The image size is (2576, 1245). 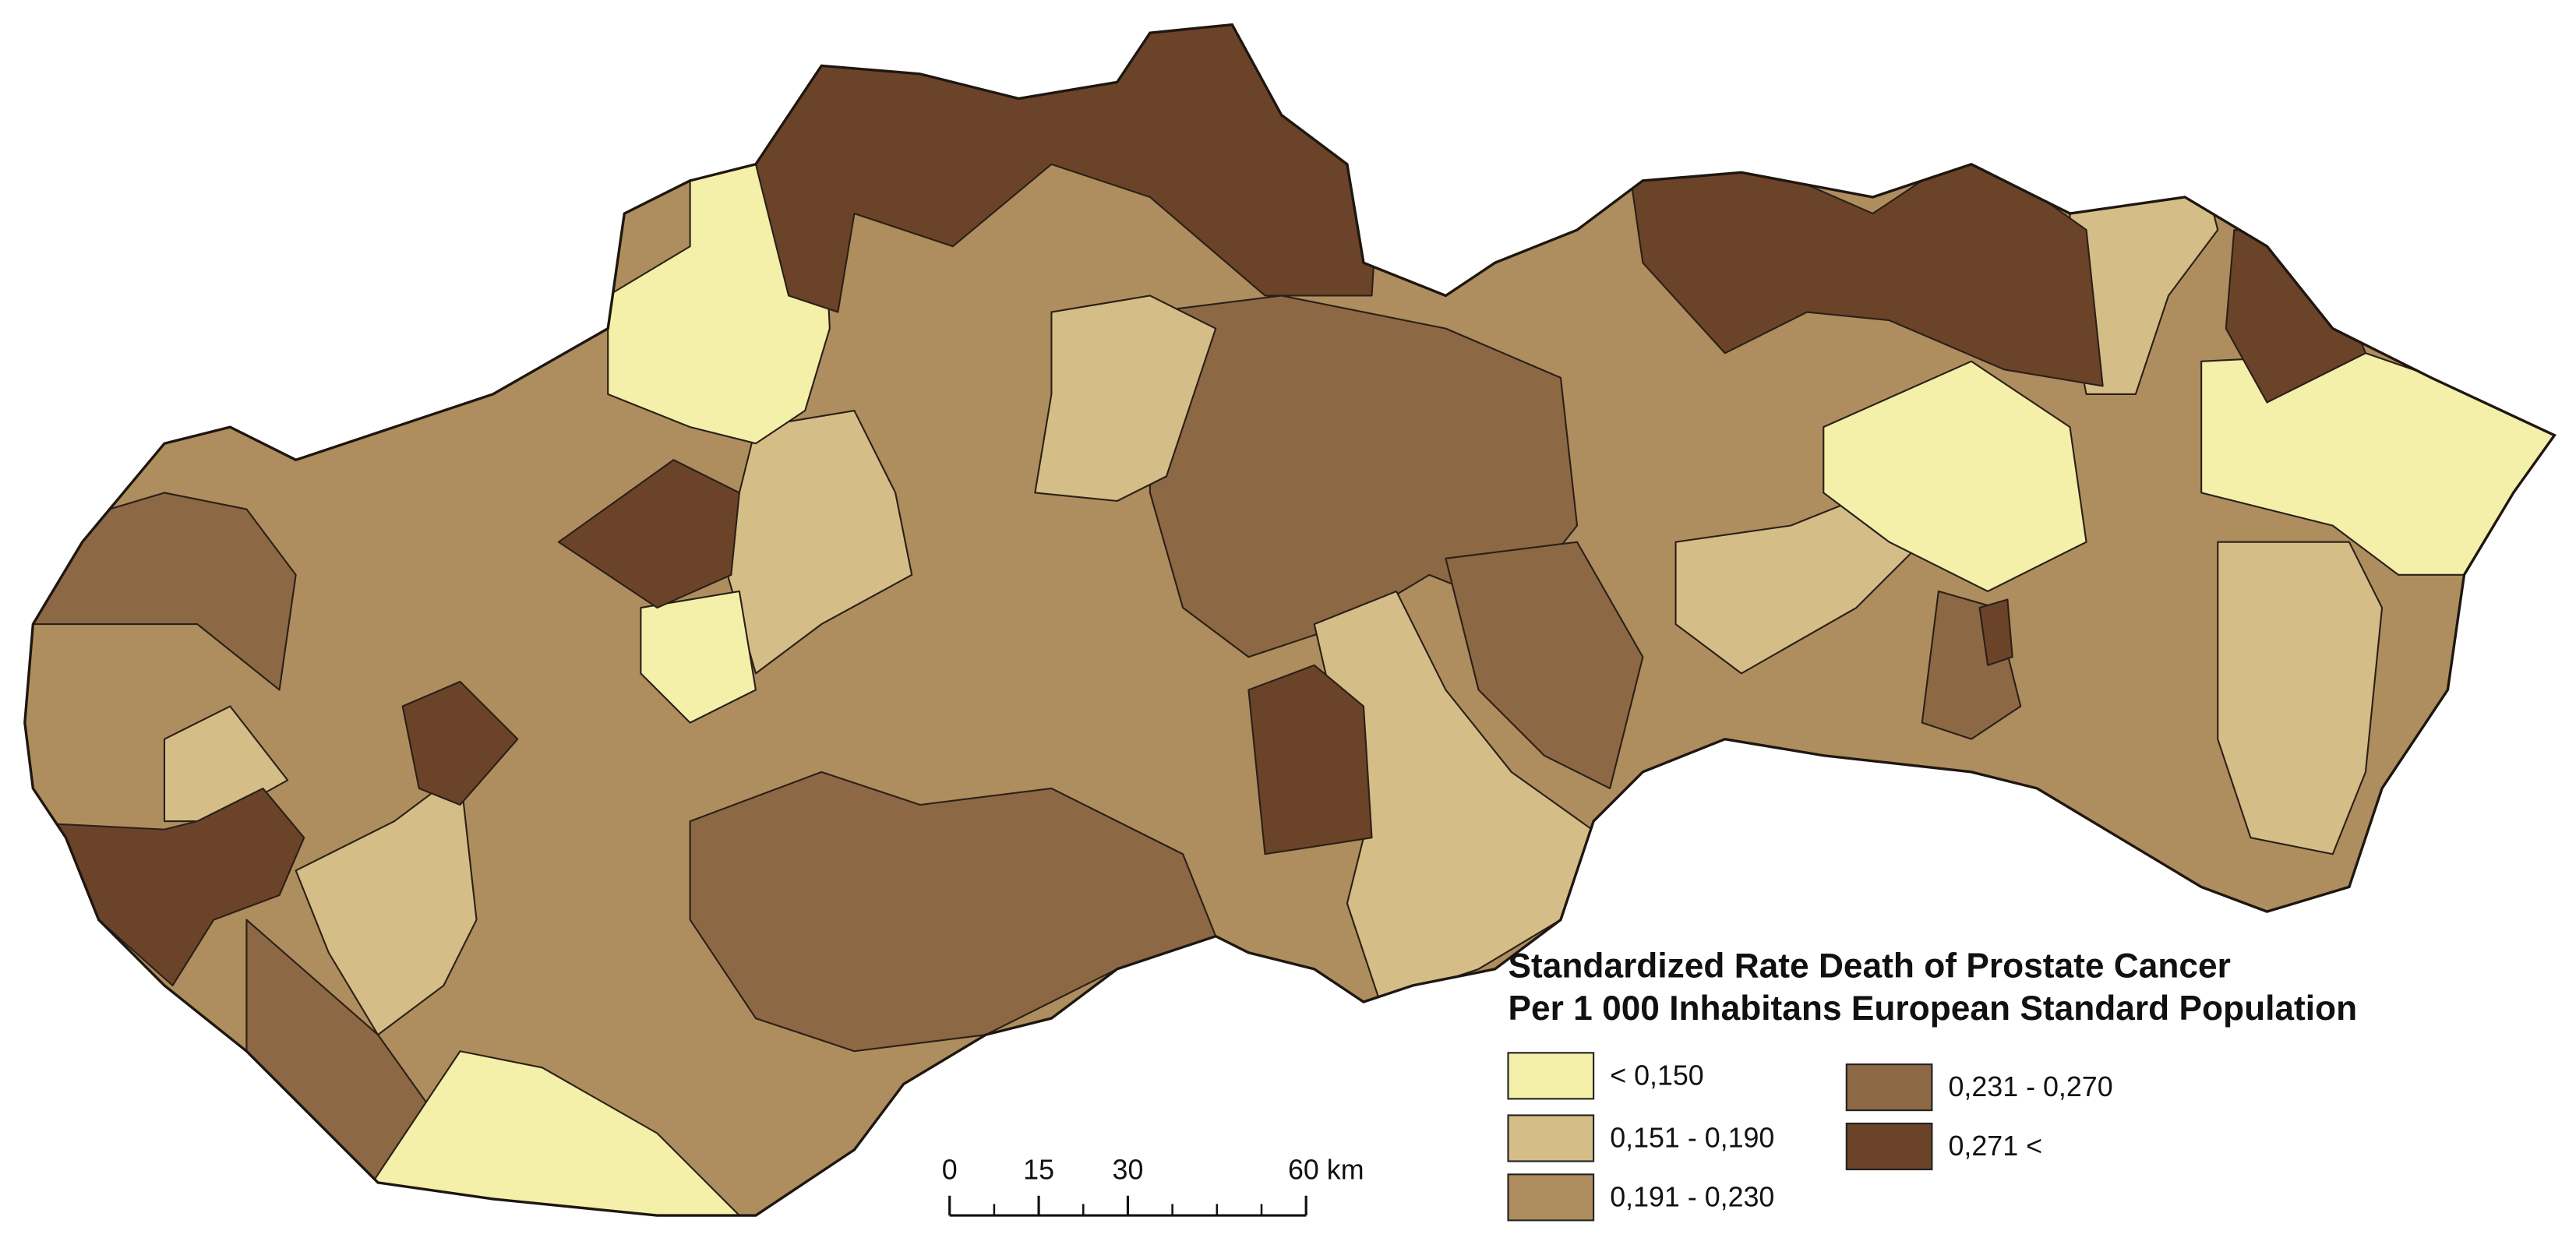 I want to click on legend-label: 0,191 - 0,230, so click(x=1692, y=1196).